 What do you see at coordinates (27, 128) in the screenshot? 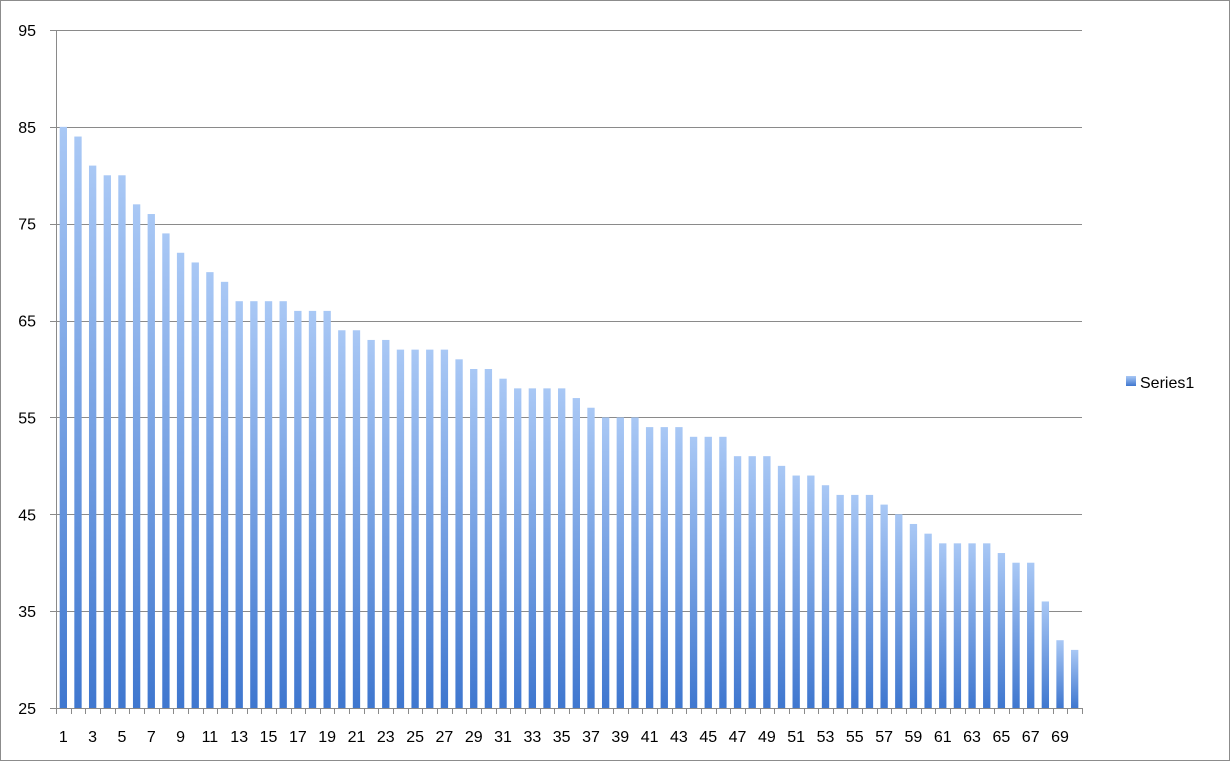
I see `y-tick-label: 85` at bounding box center [27, 128].